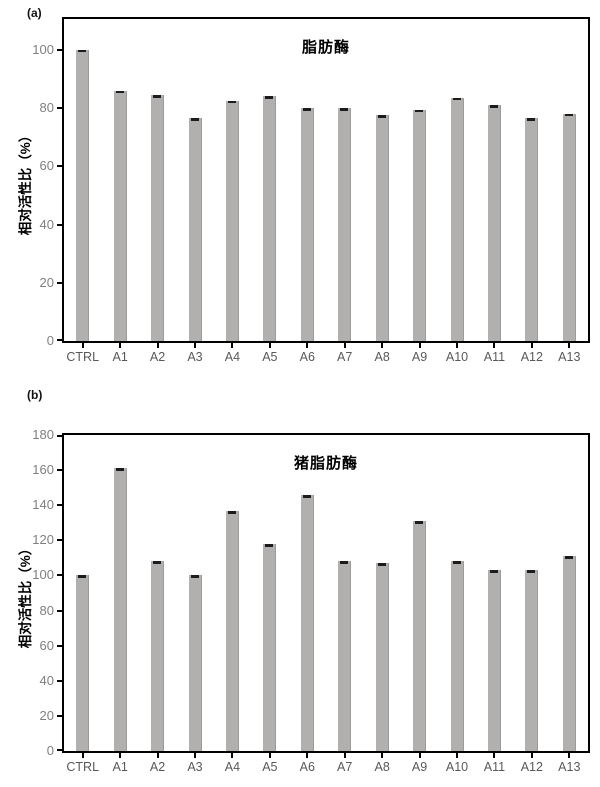 This screenshot has width=600, height=787. What do you see at coordinates (270, 767) in the screenshot?
I see `x-axis-label-A5: A5` at bounding box center [270, 767].